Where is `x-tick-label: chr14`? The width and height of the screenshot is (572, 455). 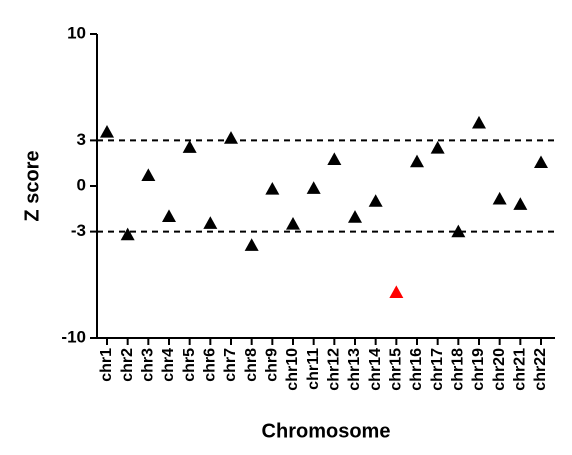 x-tick-label: chr14 is located at coordinates (375, 369).